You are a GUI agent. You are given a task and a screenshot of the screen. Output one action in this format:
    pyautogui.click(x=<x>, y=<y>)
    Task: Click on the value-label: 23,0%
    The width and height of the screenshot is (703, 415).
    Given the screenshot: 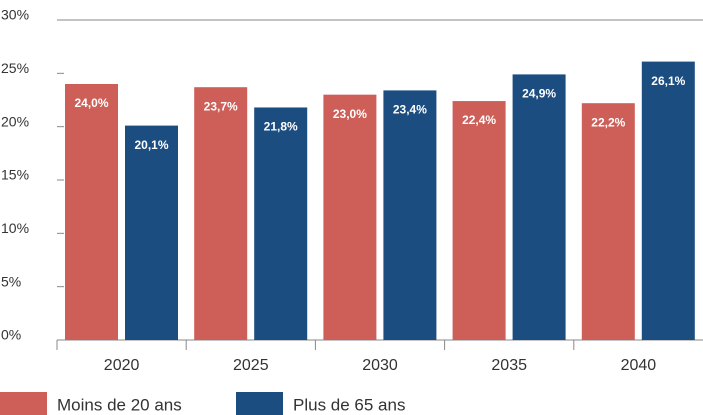 What is the action you would take?
    pyautogui.click(x=350, y=114)
    